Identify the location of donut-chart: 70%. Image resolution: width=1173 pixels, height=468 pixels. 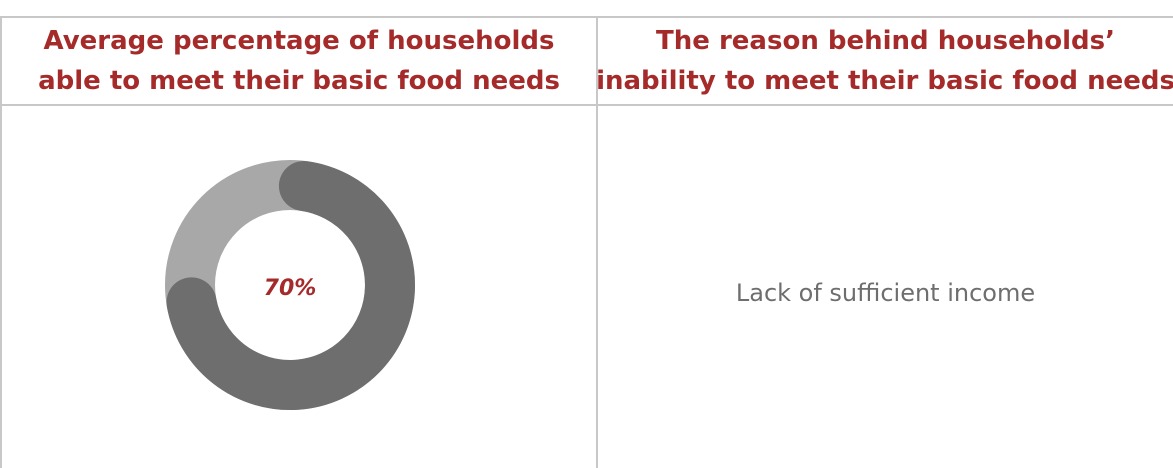
(290, 285).